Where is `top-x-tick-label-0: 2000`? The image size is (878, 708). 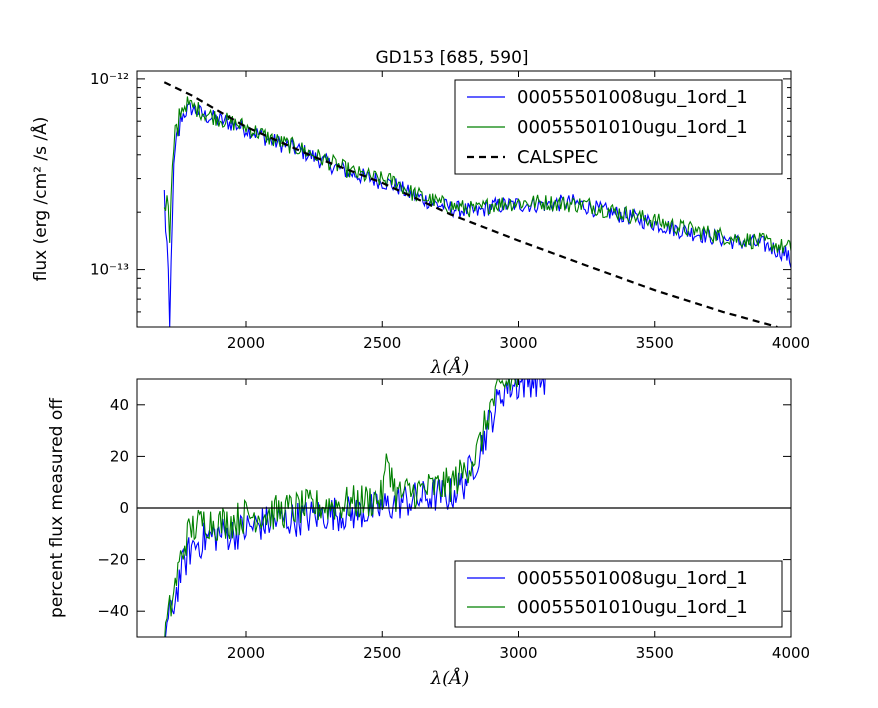
top-x-tick-label-0: 2000 is located at coordinates (246, 343).